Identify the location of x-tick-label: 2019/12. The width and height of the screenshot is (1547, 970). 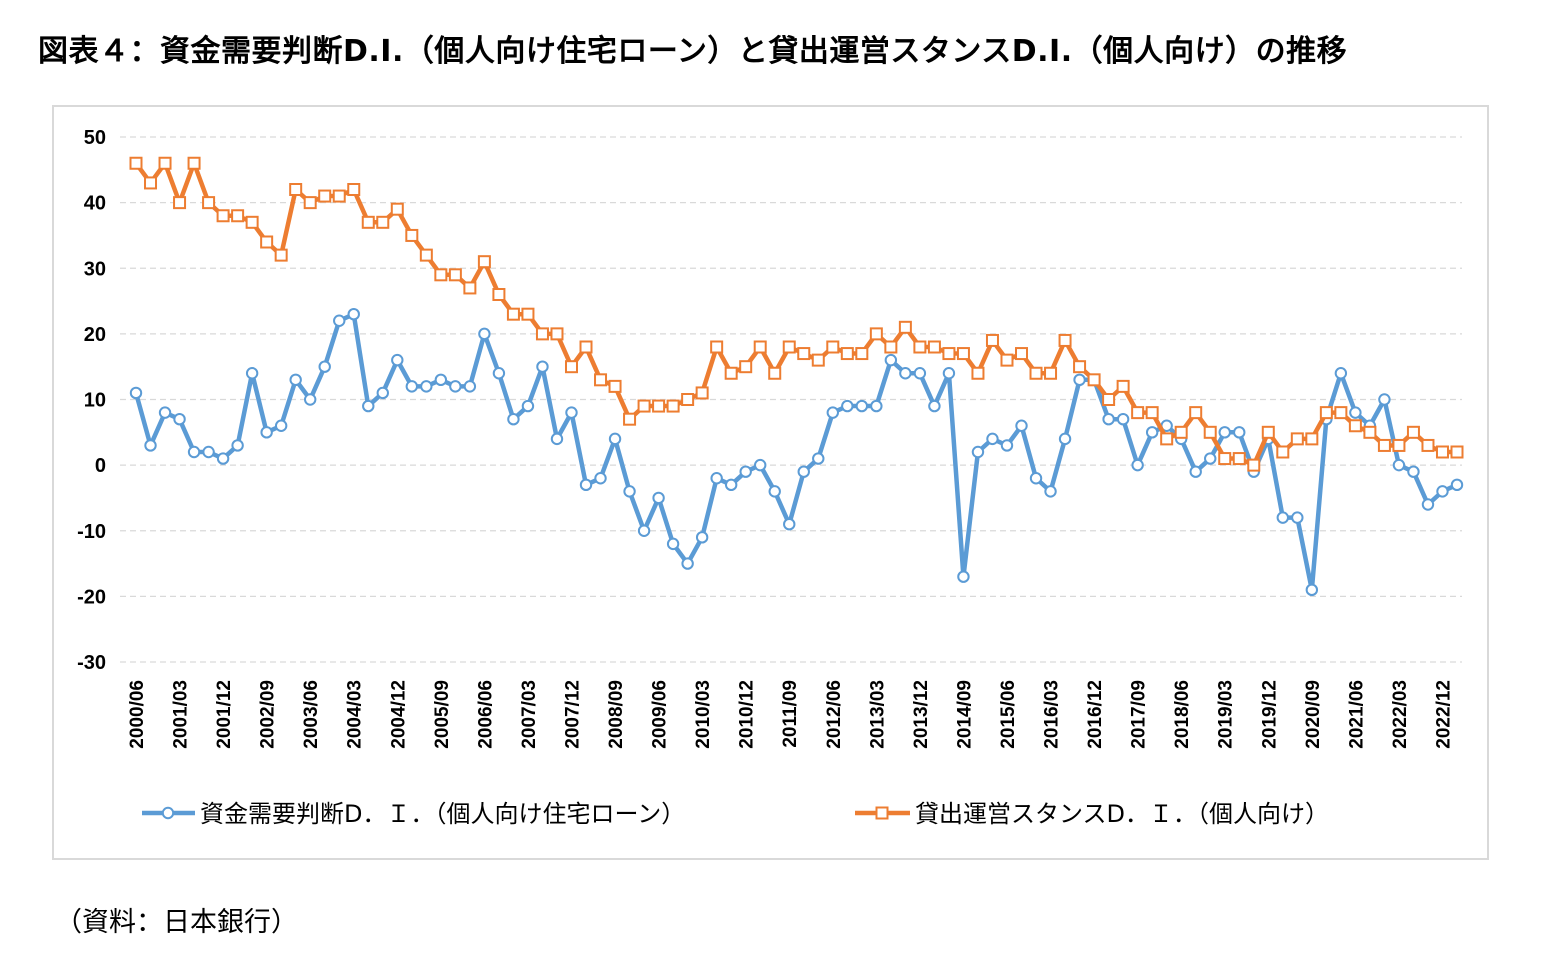
(1269, 714).